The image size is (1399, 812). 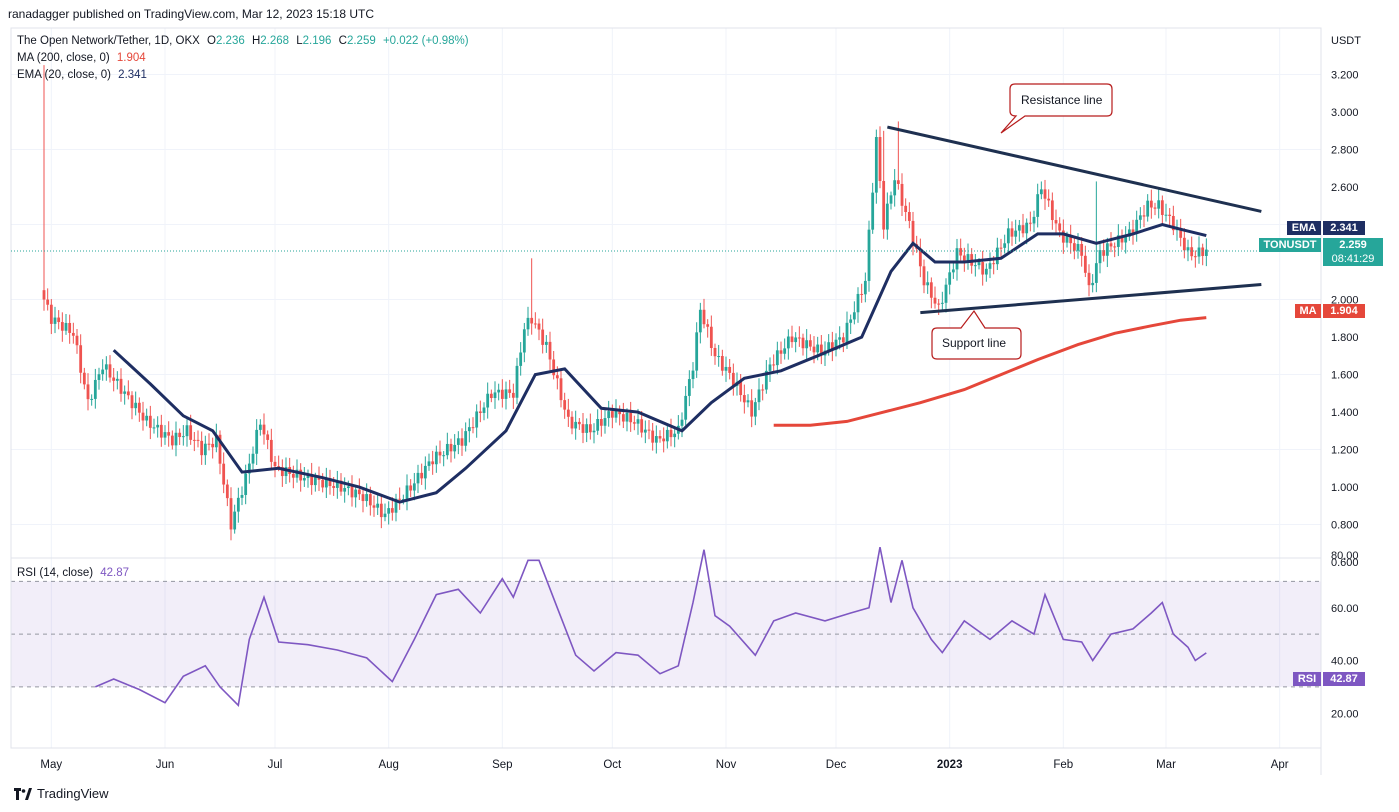 I want to click on support-trendline, so click(x=1091, y=299).